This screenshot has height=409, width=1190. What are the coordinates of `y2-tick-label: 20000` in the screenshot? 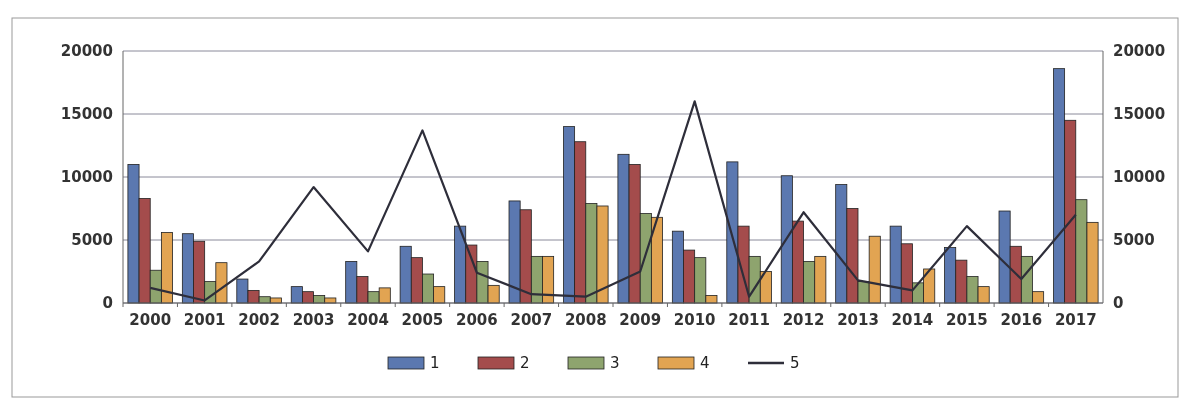 It's located at (1139, 51).